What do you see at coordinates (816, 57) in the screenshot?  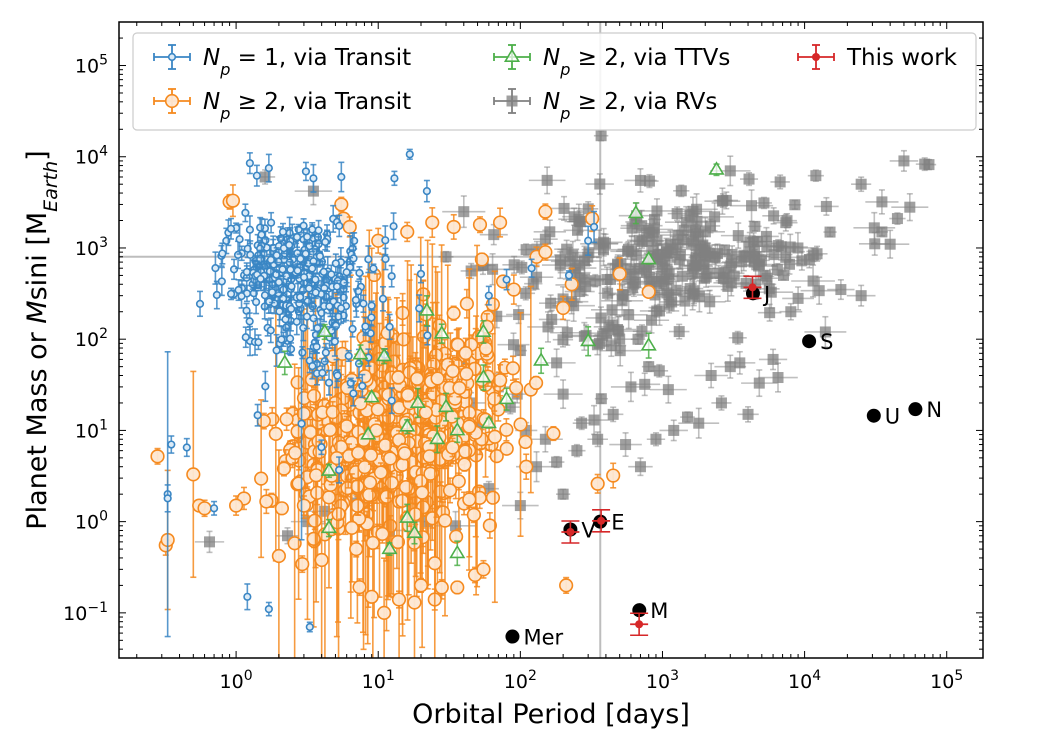 I see `legend-marker-this_work` at bounding box center [816, 57].